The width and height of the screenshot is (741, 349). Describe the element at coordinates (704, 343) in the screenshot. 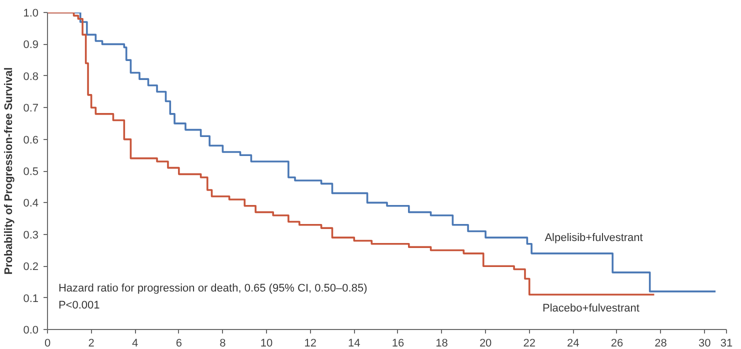

I see `x-tick-label: 30` at that location.